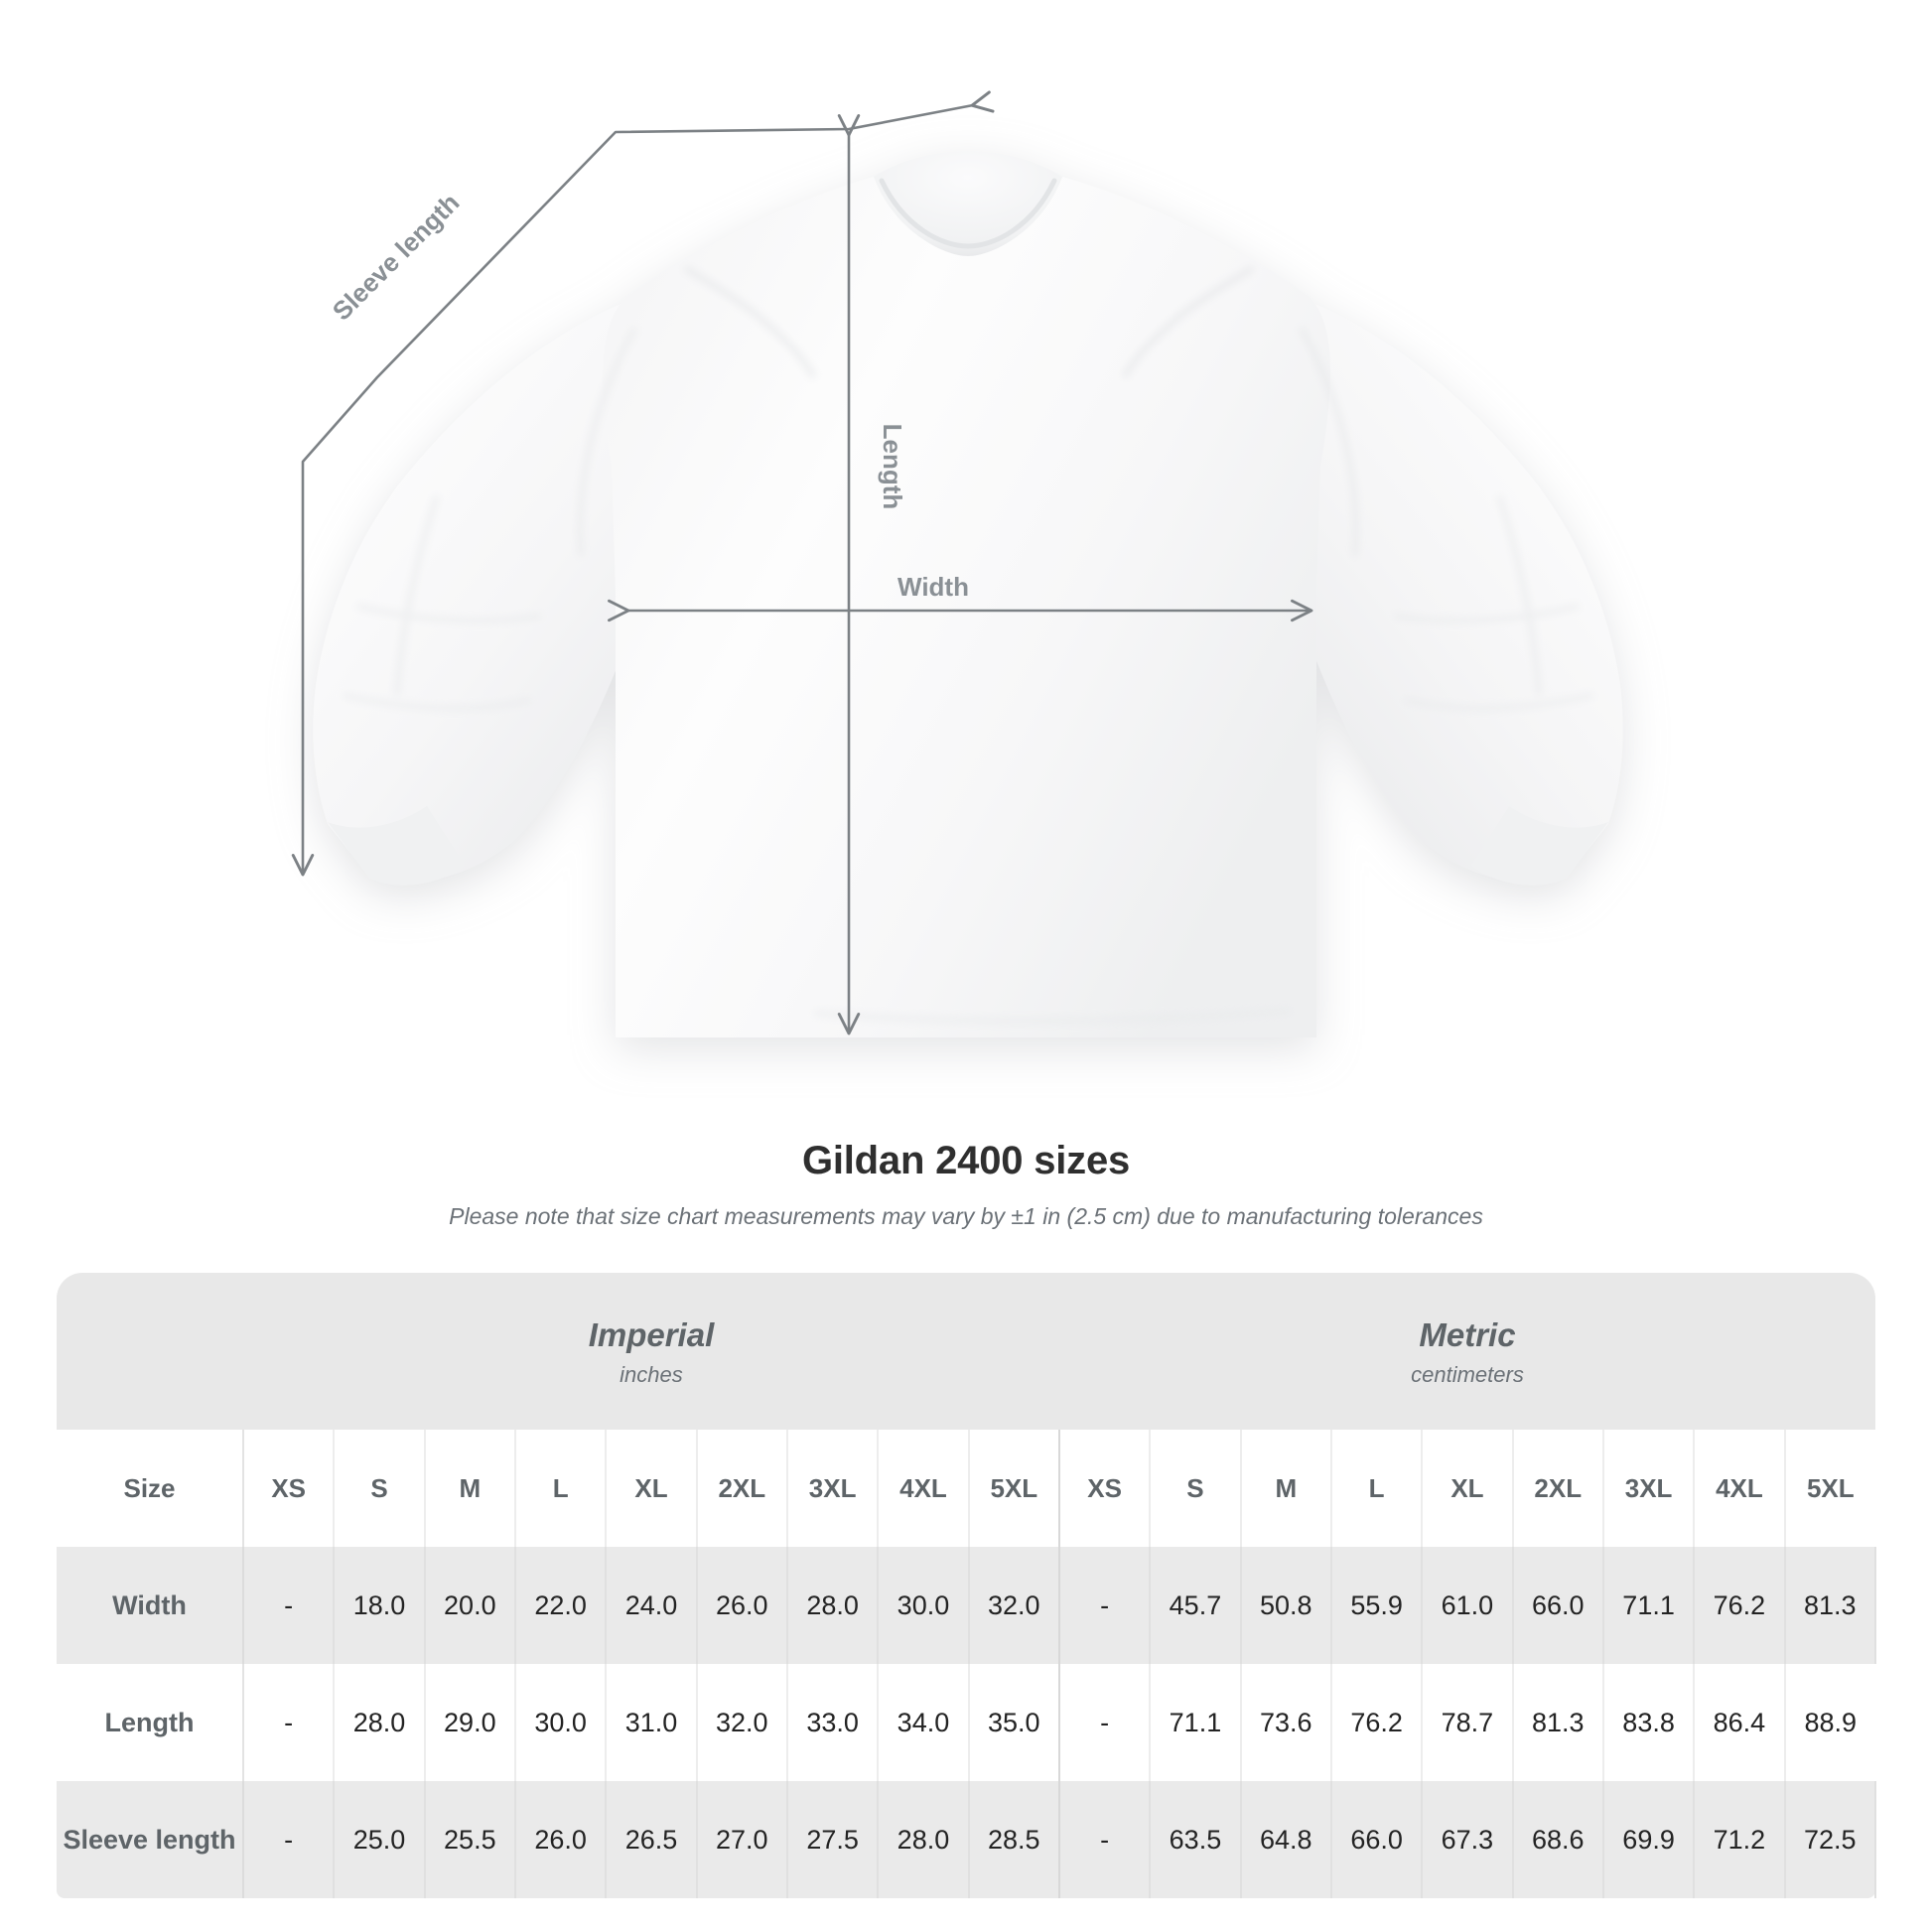 The height and width of the screenshot is (1932, 1932). I want to click on table-cell: 67.3, so click(1468, 1839).